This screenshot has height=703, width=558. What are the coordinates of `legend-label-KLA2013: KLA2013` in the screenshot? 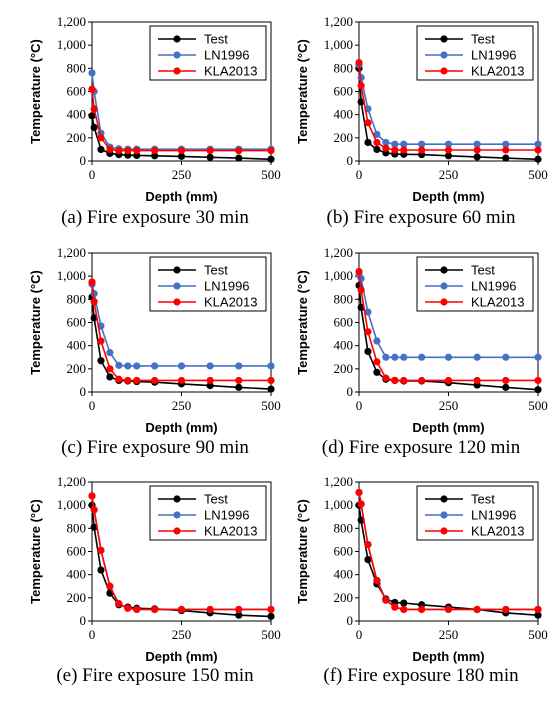 It's located at (498, 302).